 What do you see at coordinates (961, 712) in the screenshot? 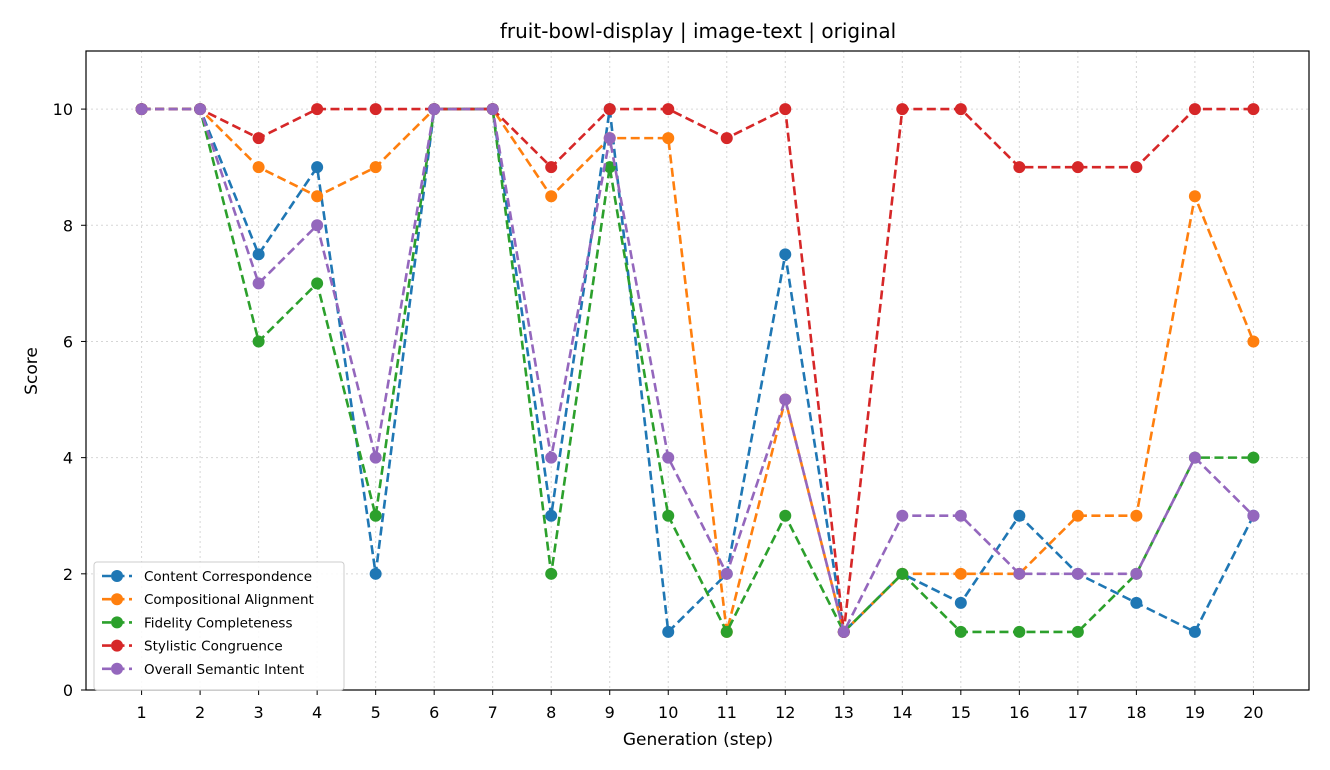
I see `x-tick-label: 15` at bounding box center [961, 712].